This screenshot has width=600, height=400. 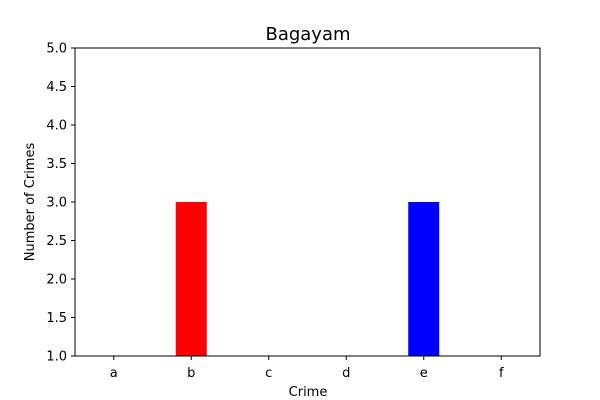 I want to click on y-tick-label: 3.5, so click(x=56, y=164).